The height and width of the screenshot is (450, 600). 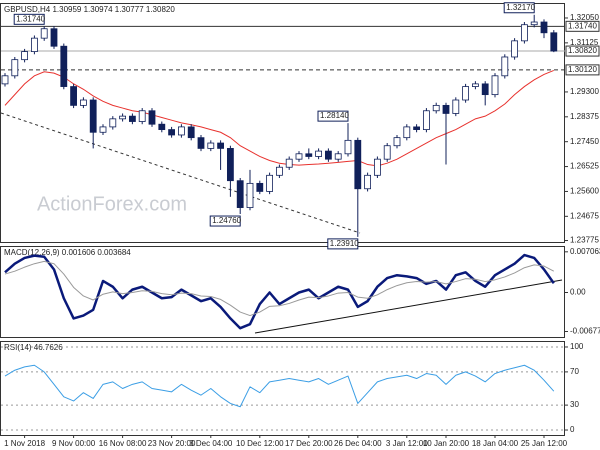 I want to click on y-tick-label: 0.00, so click(x=578, y=292).